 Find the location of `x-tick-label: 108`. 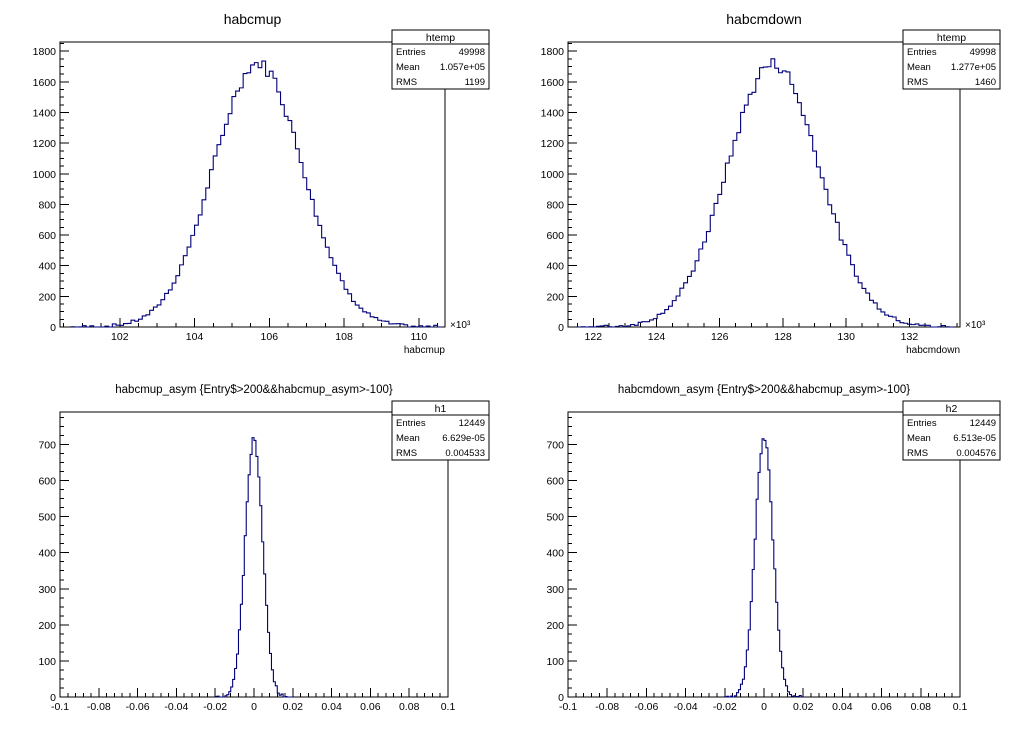

x-tick-label: 108 is located at coordinates (344, 337).